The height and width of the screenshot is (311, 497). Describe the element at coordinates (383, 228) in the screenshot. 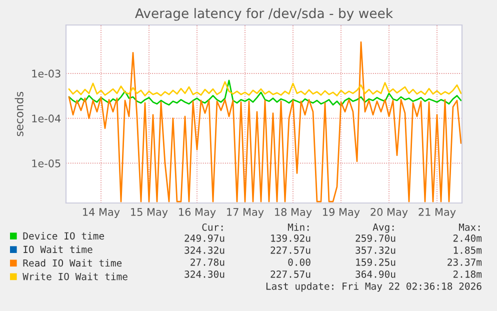

I see `text: Avg:` at that location.